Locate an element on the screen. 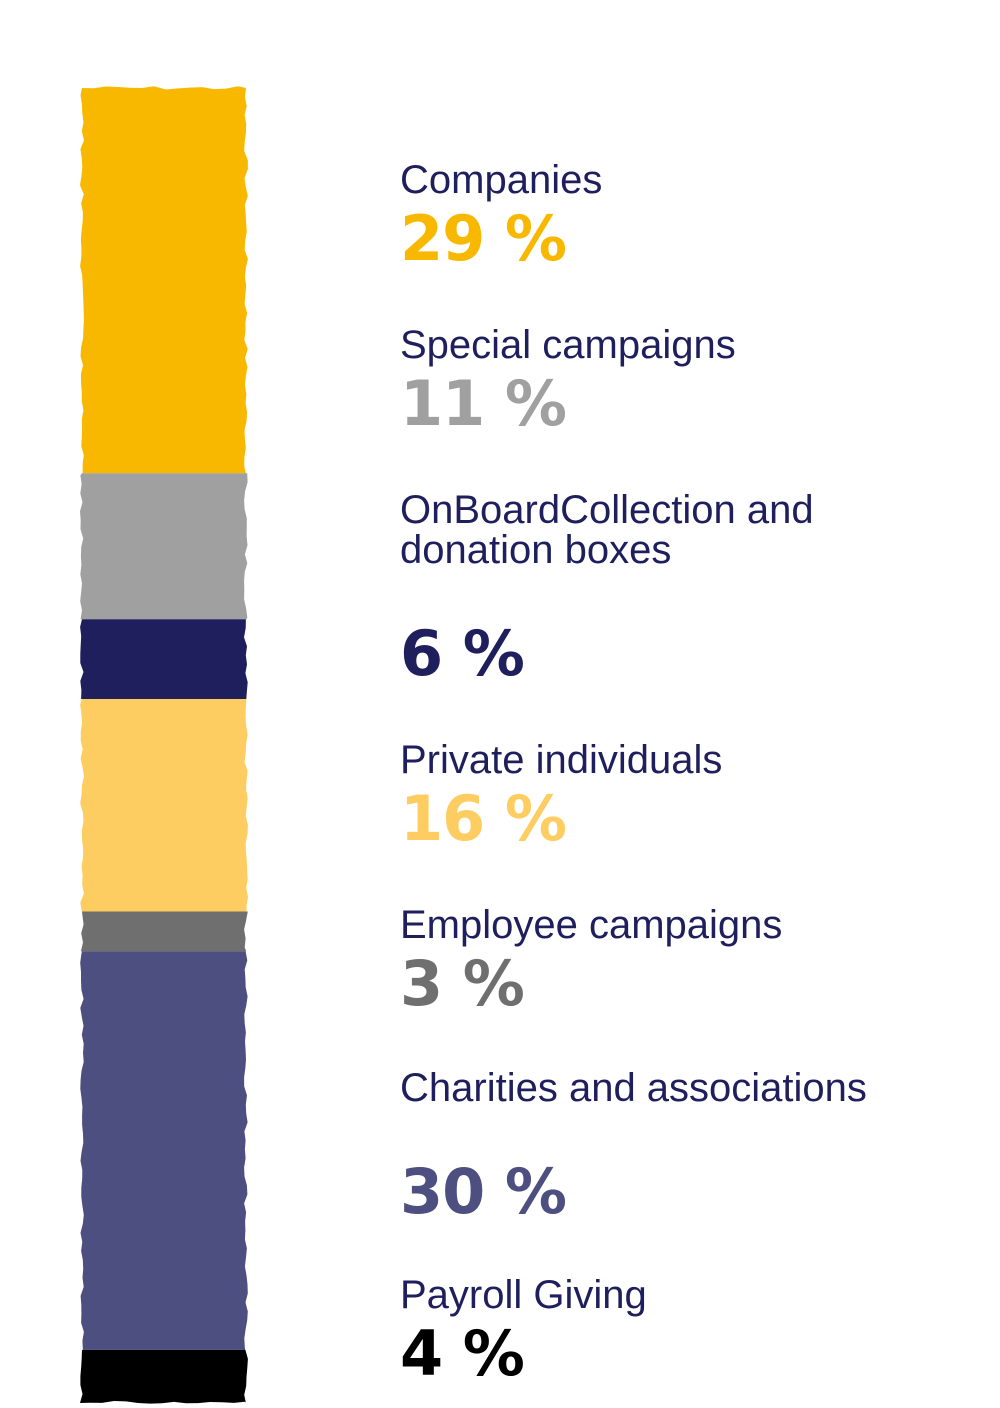  bar-segment-special-campaigns is located at coordinates (164, 546).